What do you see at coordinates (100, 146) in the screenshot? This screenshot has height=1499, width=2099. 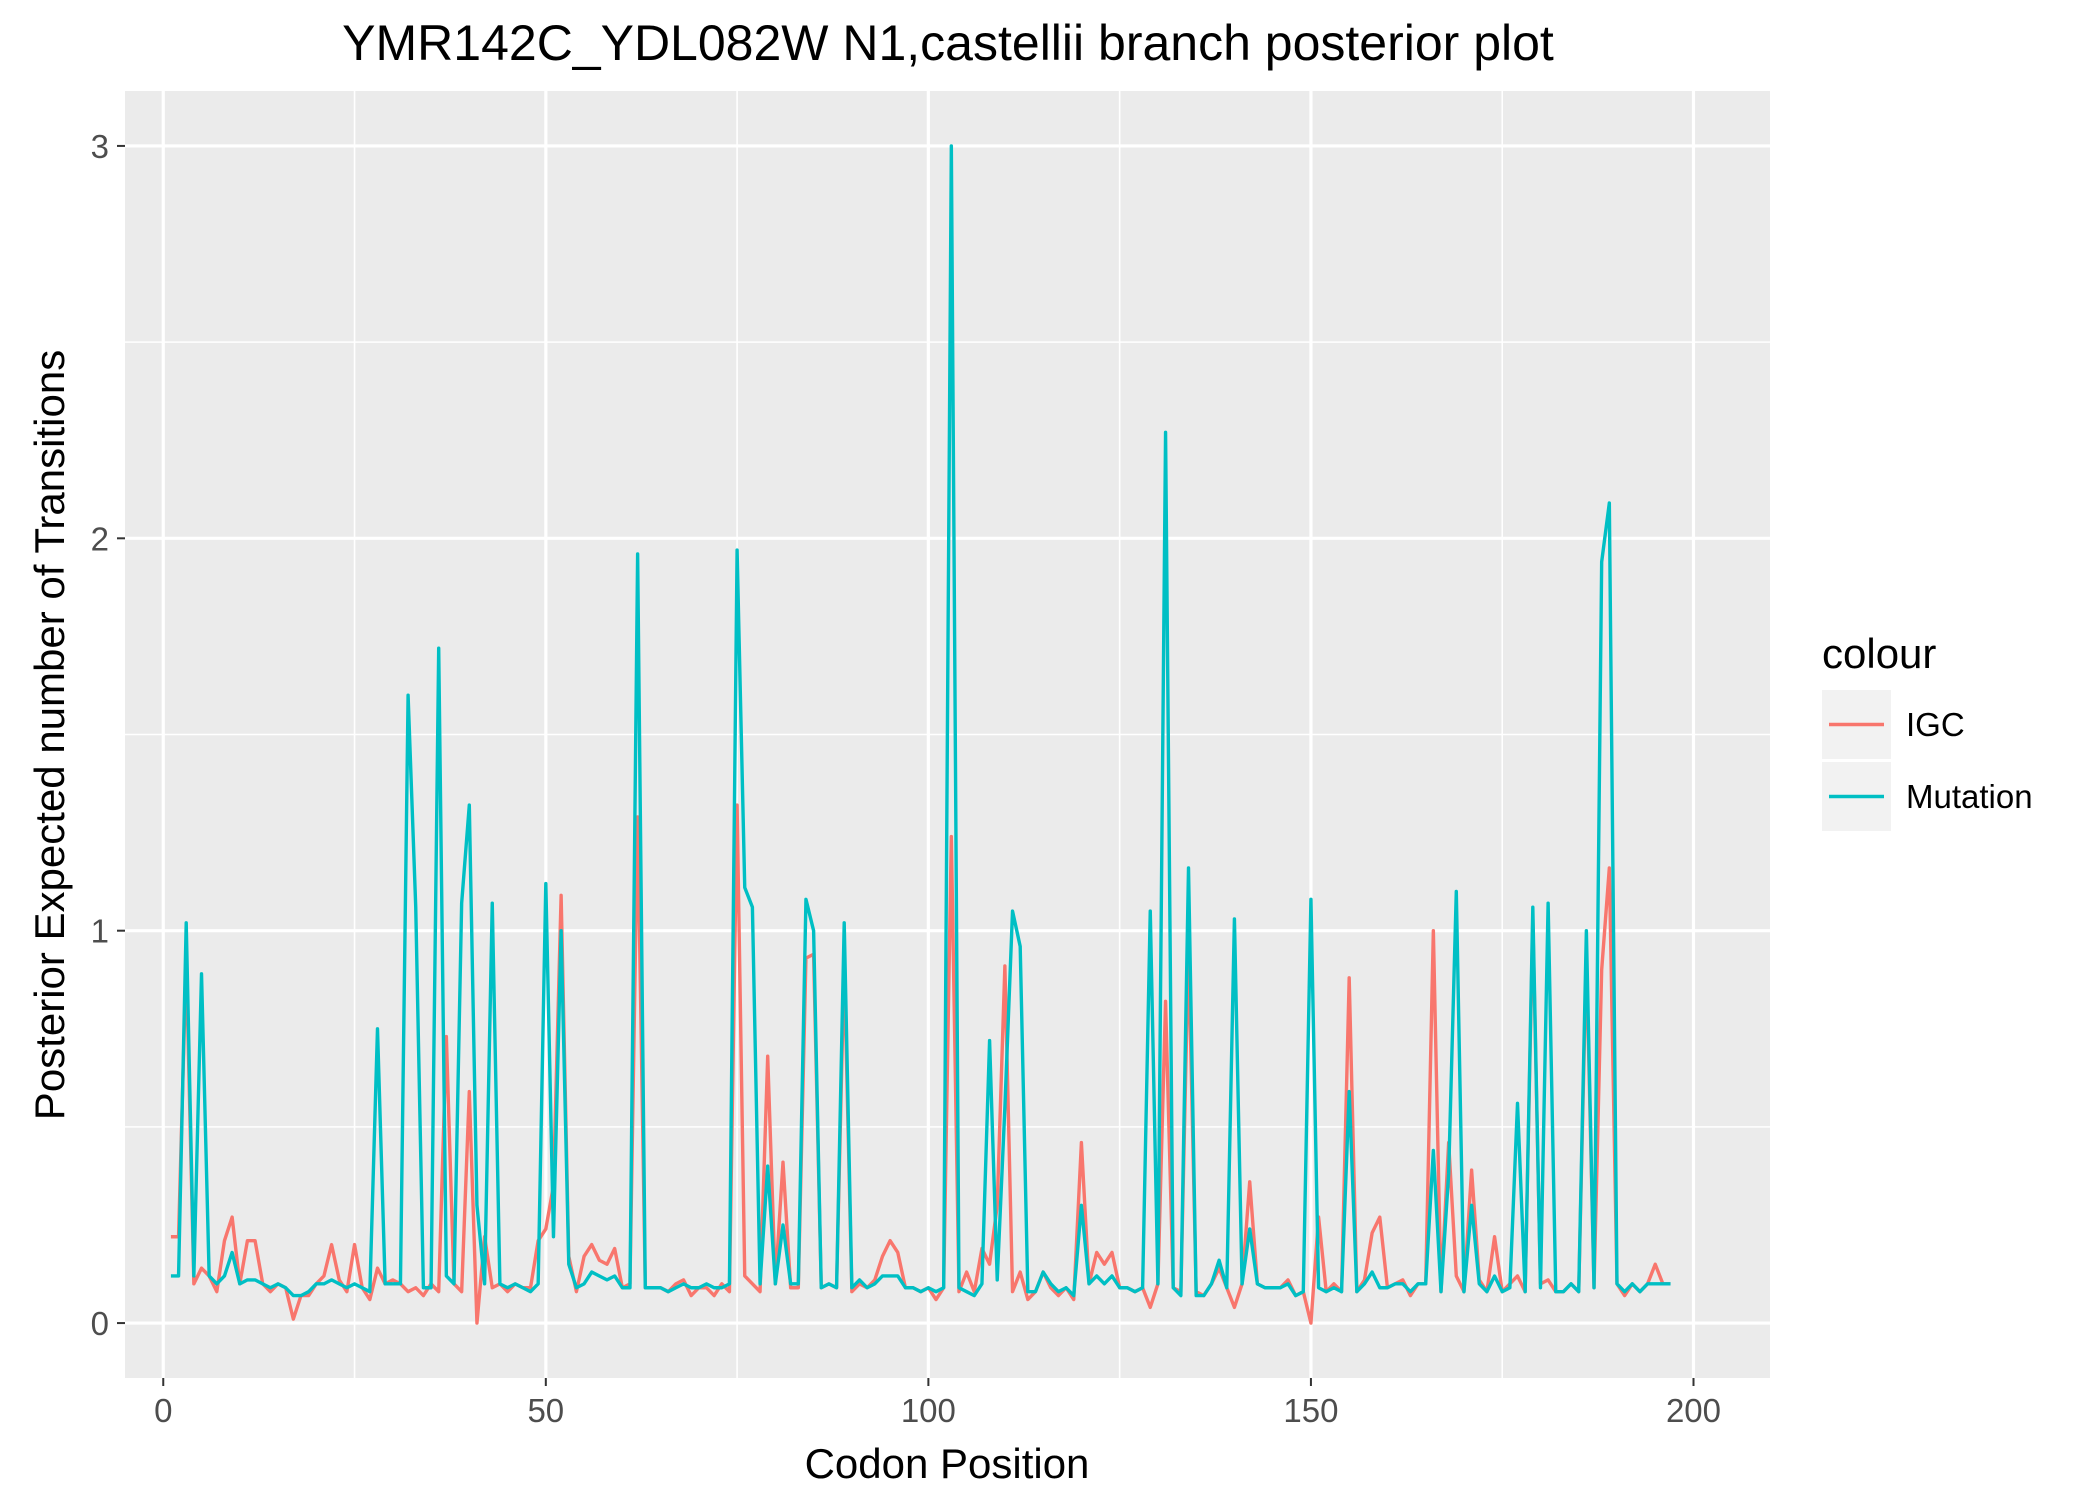 I see `y-tick-label: 3` at bounding box center [100, 146].